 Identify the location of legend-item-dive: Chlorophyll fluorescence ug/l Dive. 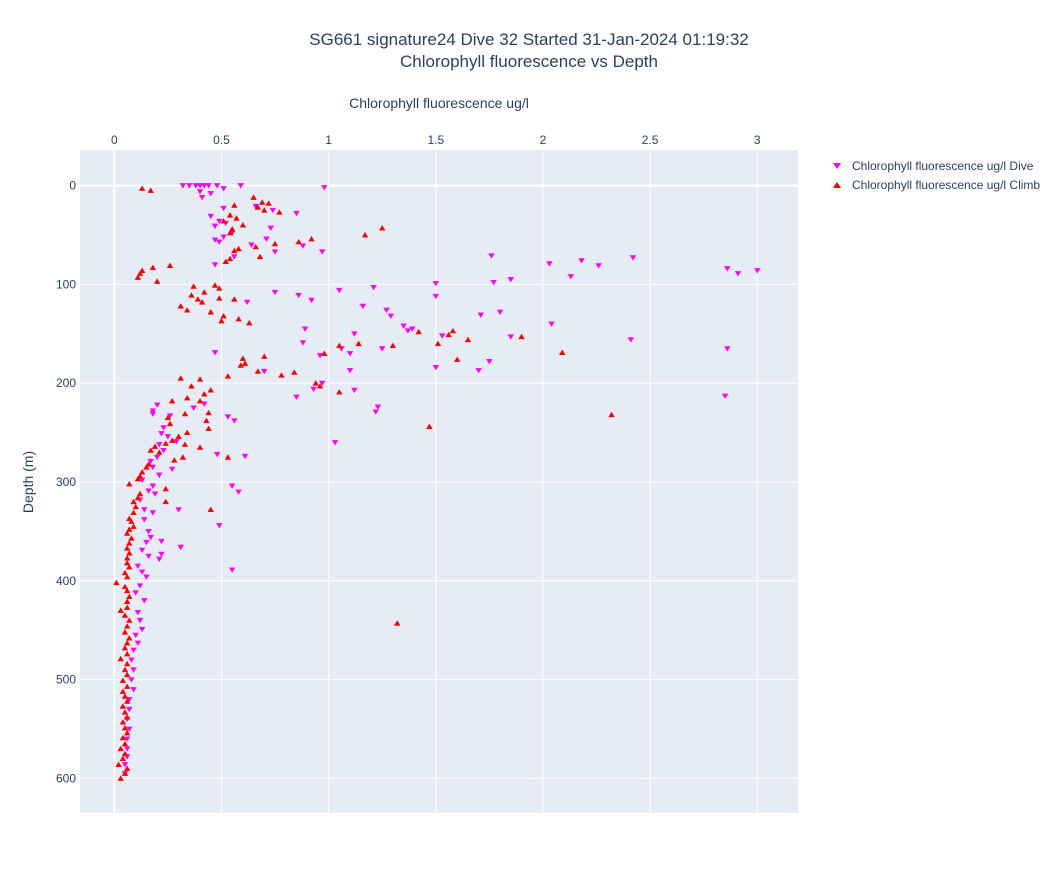
(931, 165).